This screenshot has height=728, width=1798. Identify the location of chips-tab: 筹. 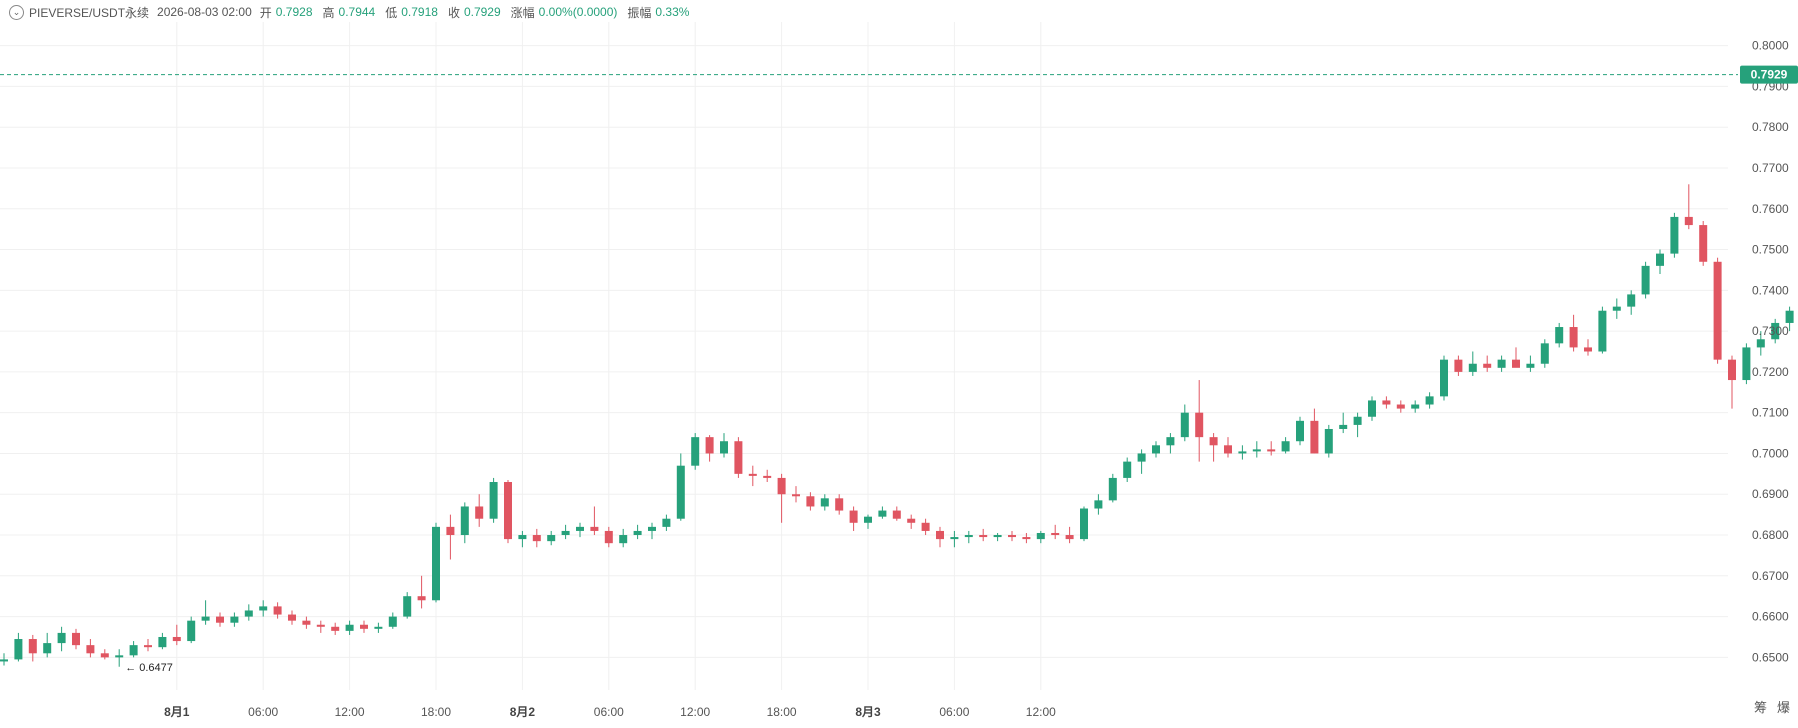
(1760, 707).